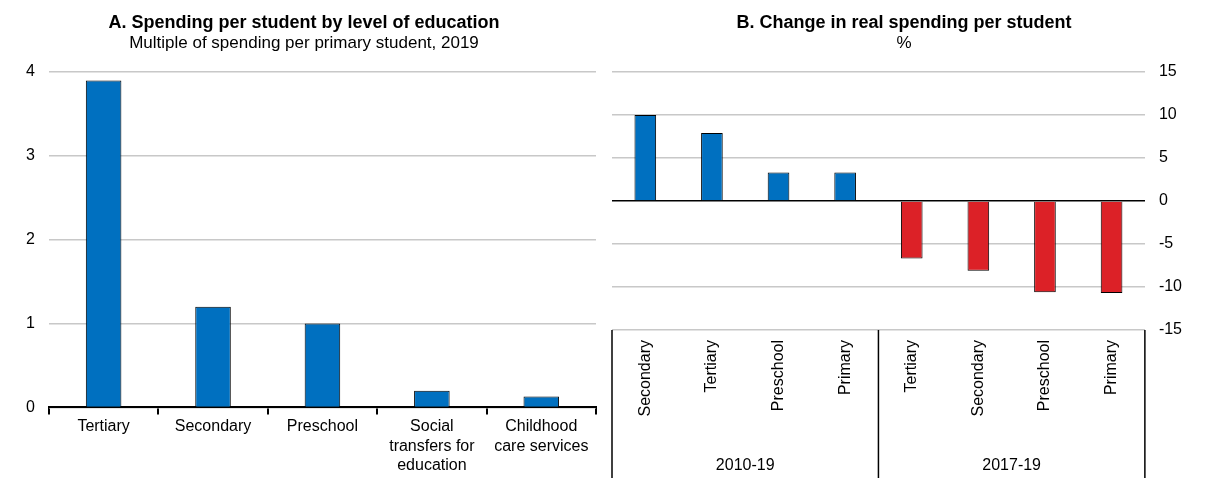 This screenshot has height=478, width=1208. What do you see at coordinates (30, 322) in the screenshot?
I see `y-tick-label: 1` at bounding box center [30, 322].